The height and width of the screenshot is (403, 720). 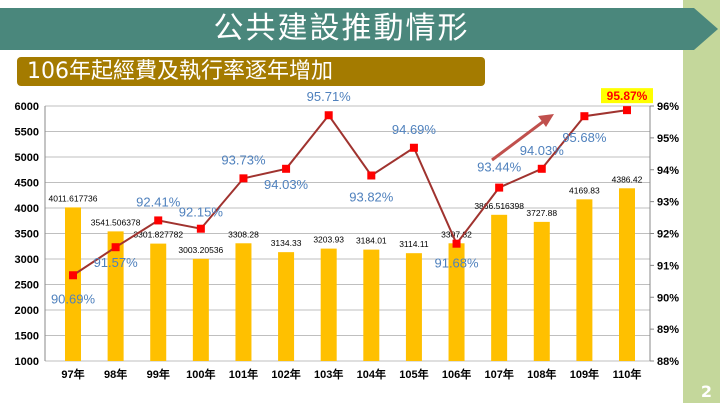 I want to click on x-tick-label: 101年, so click(x=243, y=374).